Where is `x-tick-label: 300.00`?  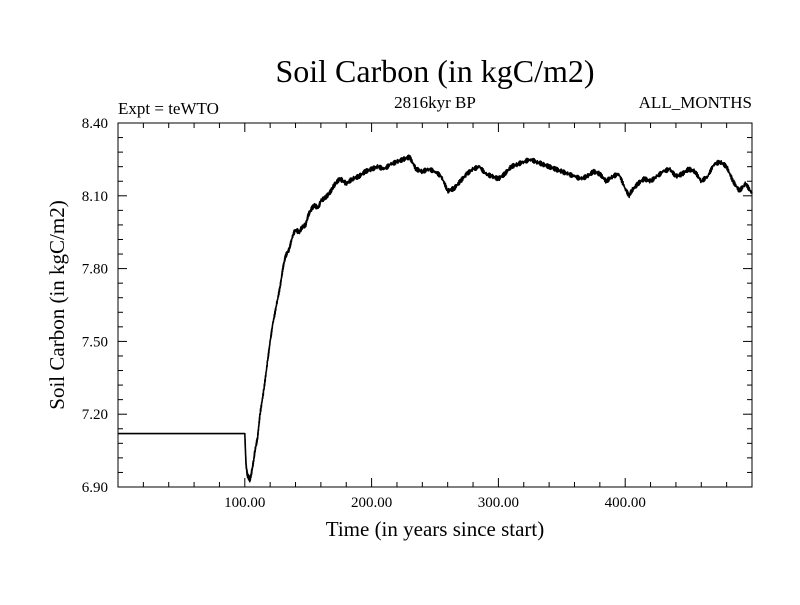
x-tick-label: 300.00 is located at coordinates (498, 503).